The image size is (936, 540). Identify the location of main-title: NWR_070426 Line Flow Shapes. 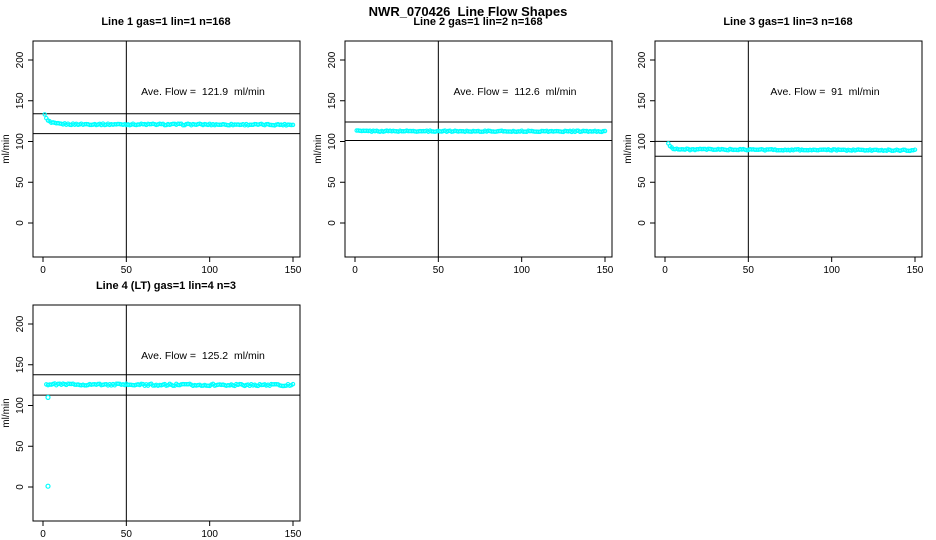
(468, 11).